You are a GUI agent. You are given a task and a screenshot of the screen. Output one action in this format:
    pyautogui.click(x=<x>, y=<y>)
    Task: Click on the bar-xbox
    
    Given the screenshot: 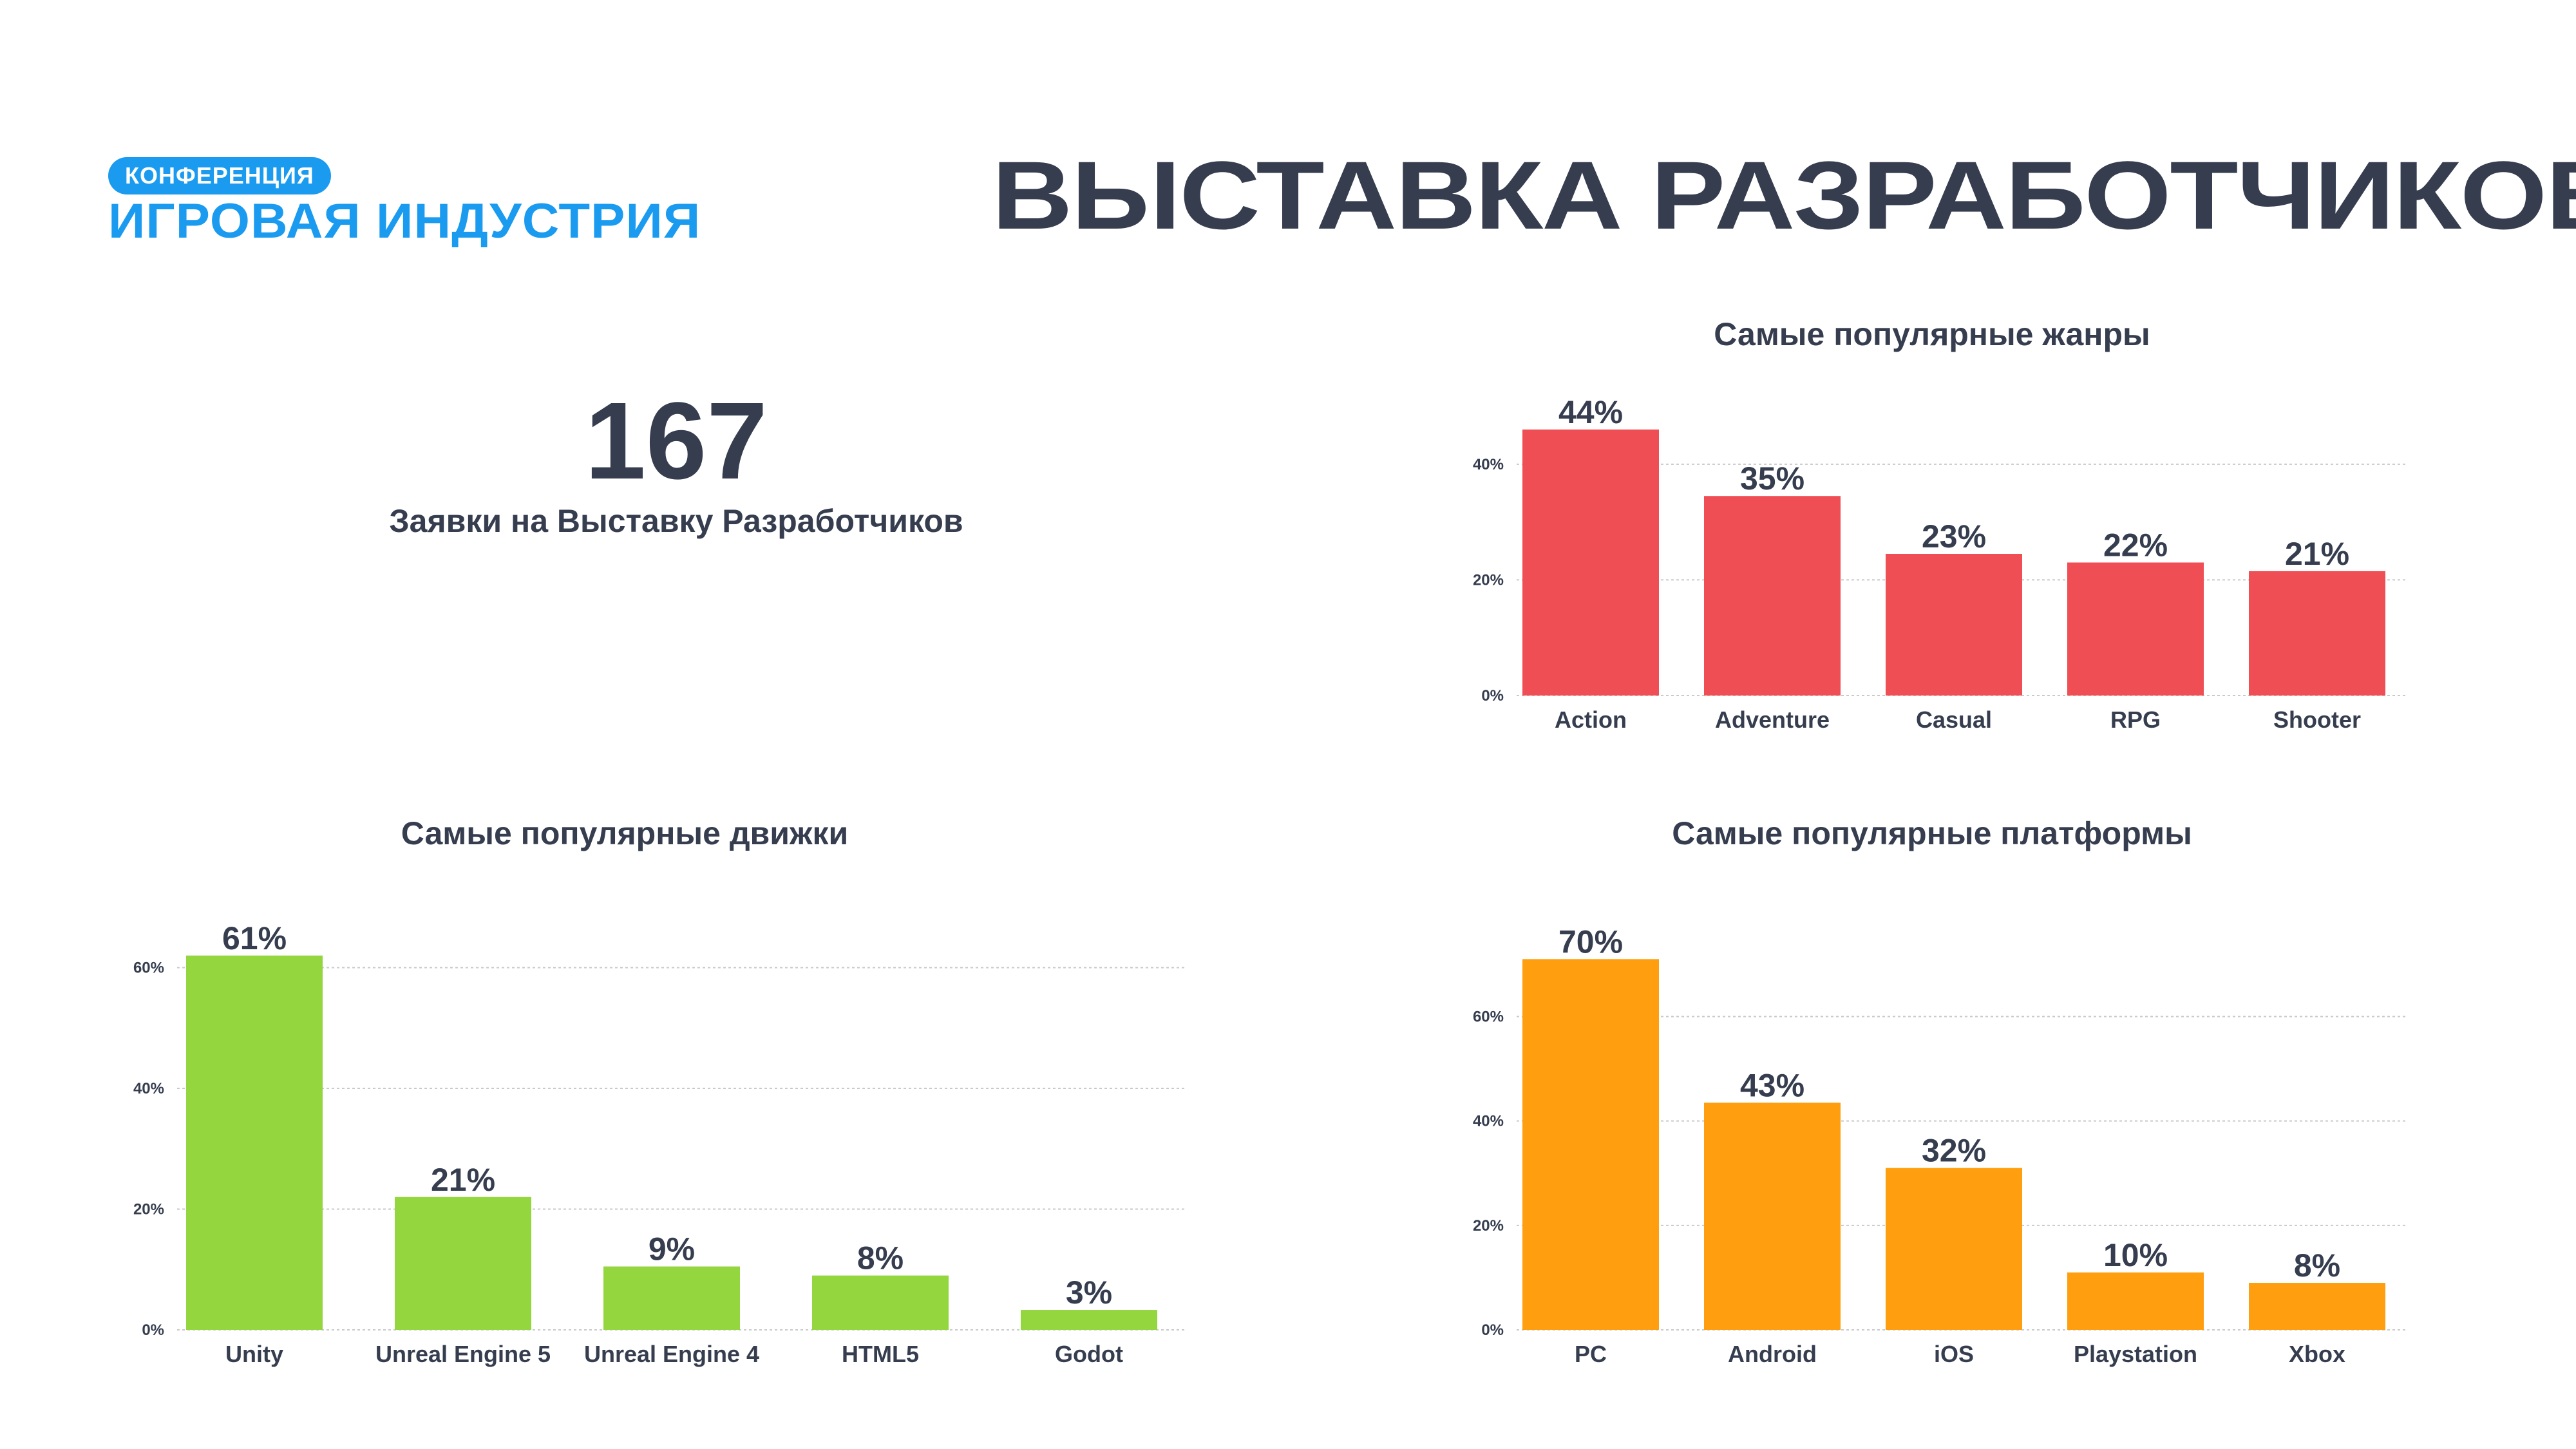 What is the action you would take?
    pyautogui.click(x=2317, y=1306)
    